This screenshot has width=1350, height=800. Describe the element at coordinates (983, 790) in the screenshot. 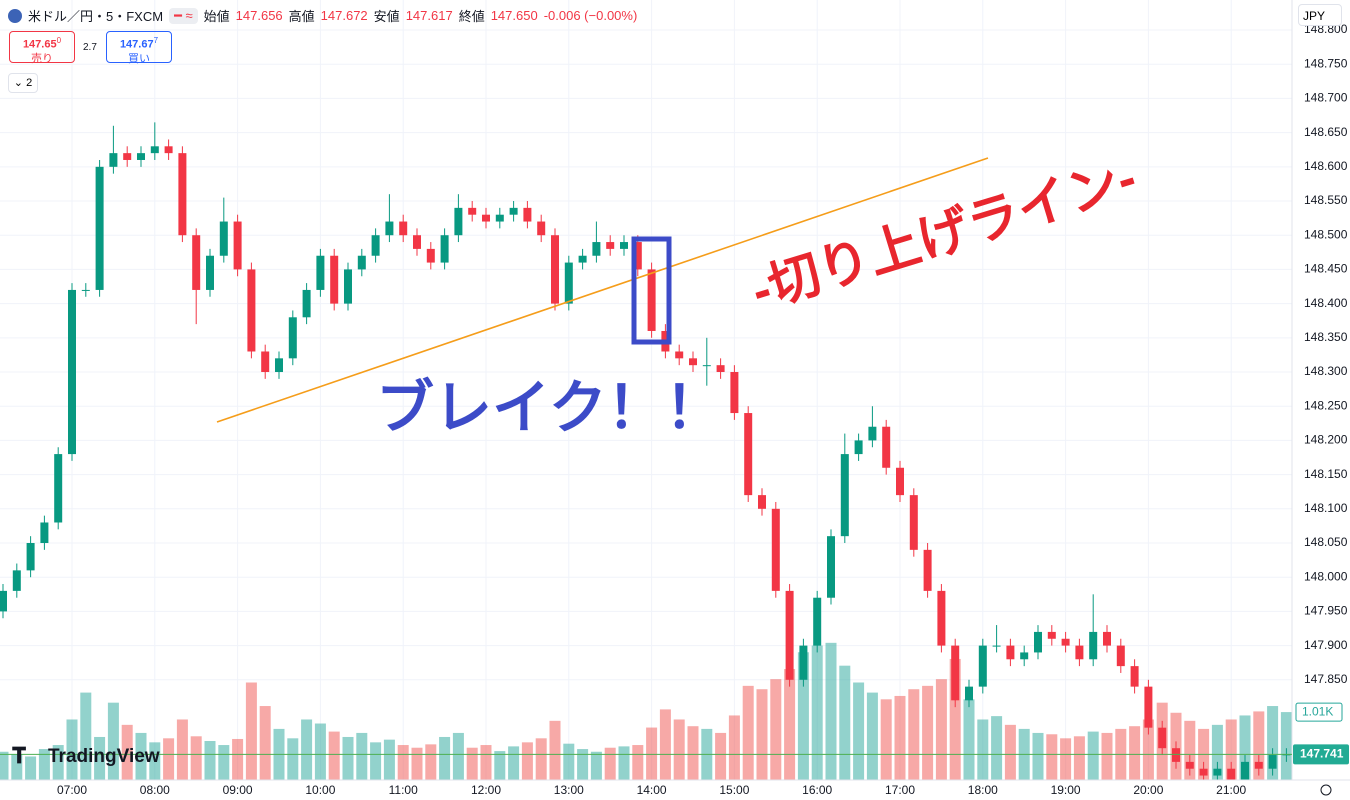

I see `x-tick-label: 18:00` at that location.